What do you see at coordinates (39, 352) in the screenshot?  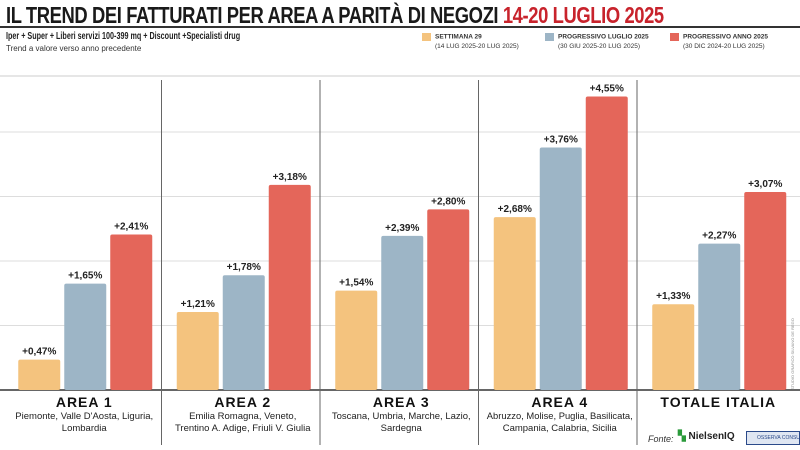 I see `bar-value-label: +0,47%` at bounding box center [39, 352].